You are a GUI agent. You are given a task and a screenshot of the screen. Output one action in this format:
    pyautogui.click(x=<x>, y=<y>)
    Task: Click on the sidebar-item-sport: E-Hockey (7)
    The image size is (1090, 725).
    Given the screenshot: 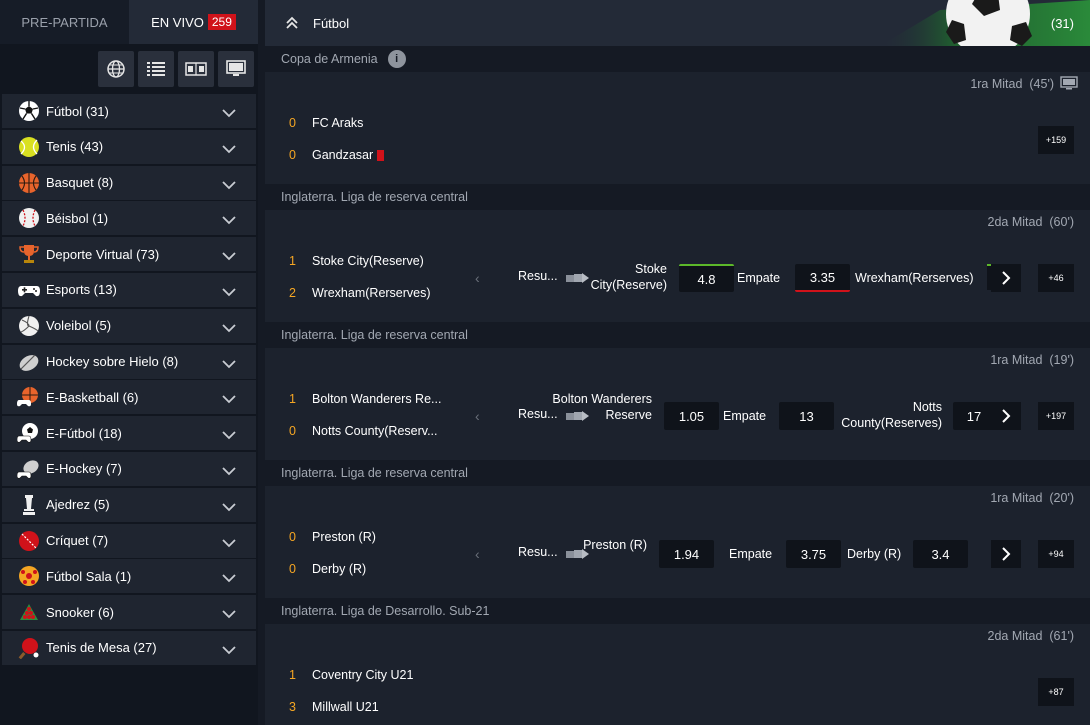 What is the action you would take?
    pyautogui.click(x=129, y=468)
    